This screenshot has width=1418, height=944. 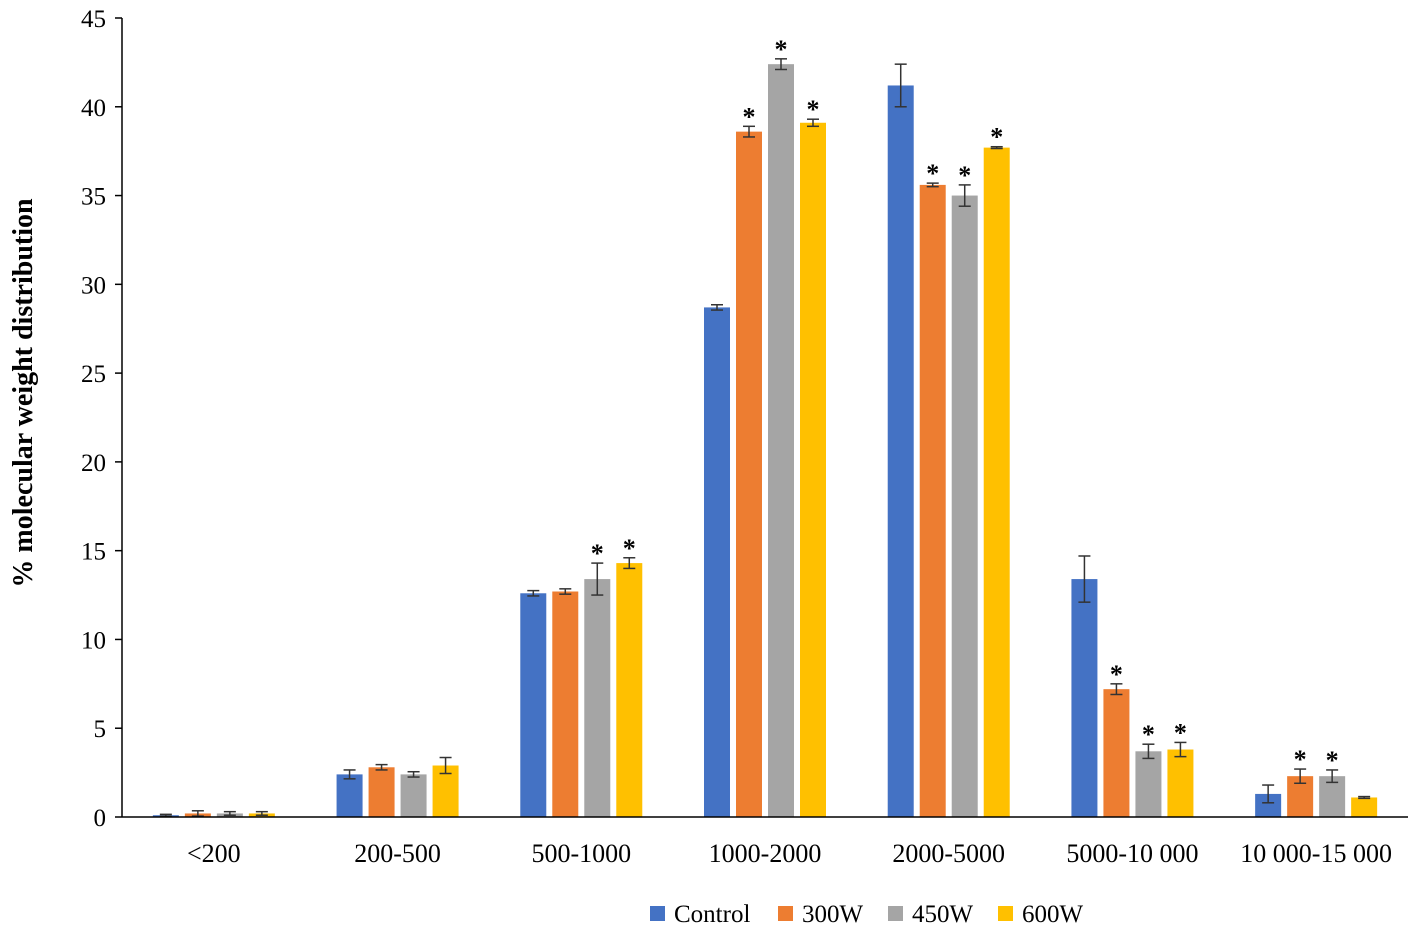 What do you see at coordinates (712, 914) in the screenshot?
I see `legend-label: Control` at bounding box center [712, 914].